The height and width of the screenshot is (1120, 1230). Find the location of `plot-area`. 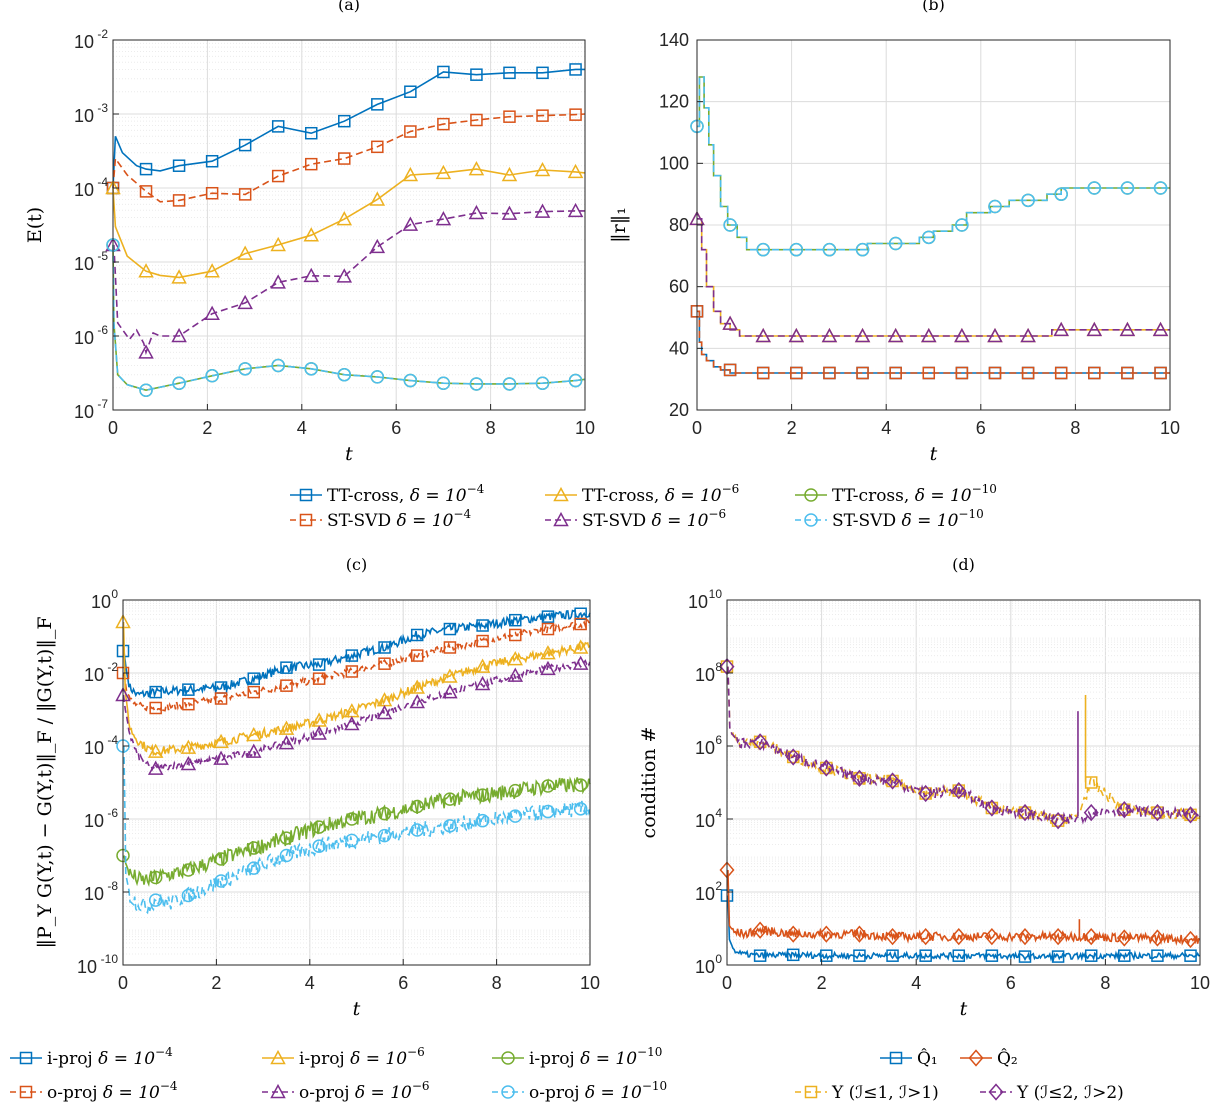

plot-area is located at coordinates (963, 782).